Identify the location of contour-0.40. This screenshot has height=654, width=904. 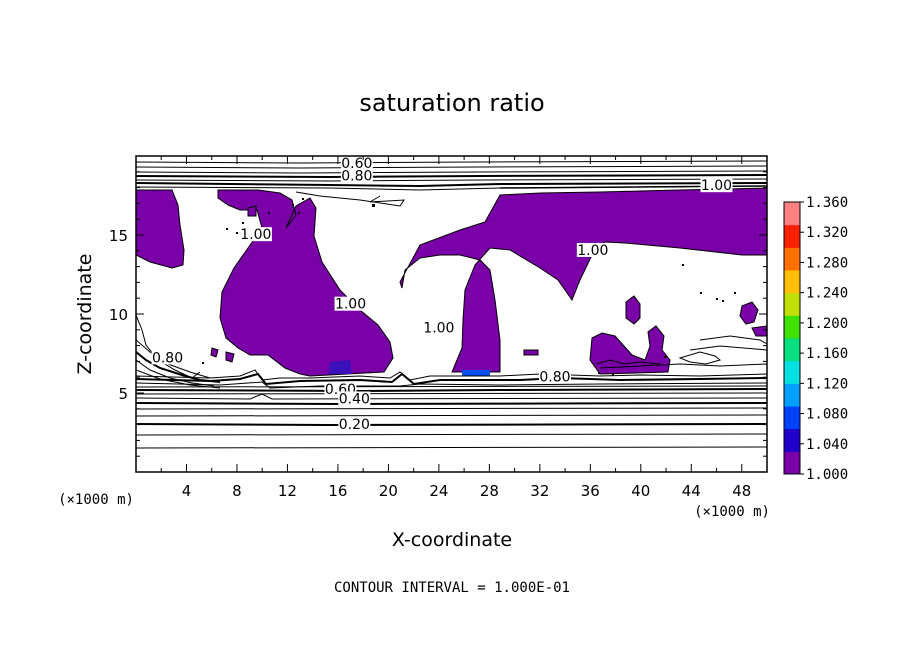
(451, 404).